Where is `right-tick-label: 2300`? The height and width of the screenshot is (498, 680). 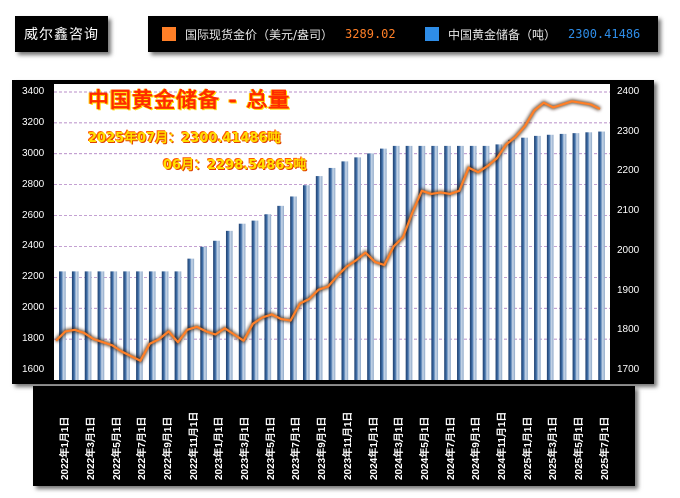 right-tick-label: 2300 is located at coordinates (628, 131).